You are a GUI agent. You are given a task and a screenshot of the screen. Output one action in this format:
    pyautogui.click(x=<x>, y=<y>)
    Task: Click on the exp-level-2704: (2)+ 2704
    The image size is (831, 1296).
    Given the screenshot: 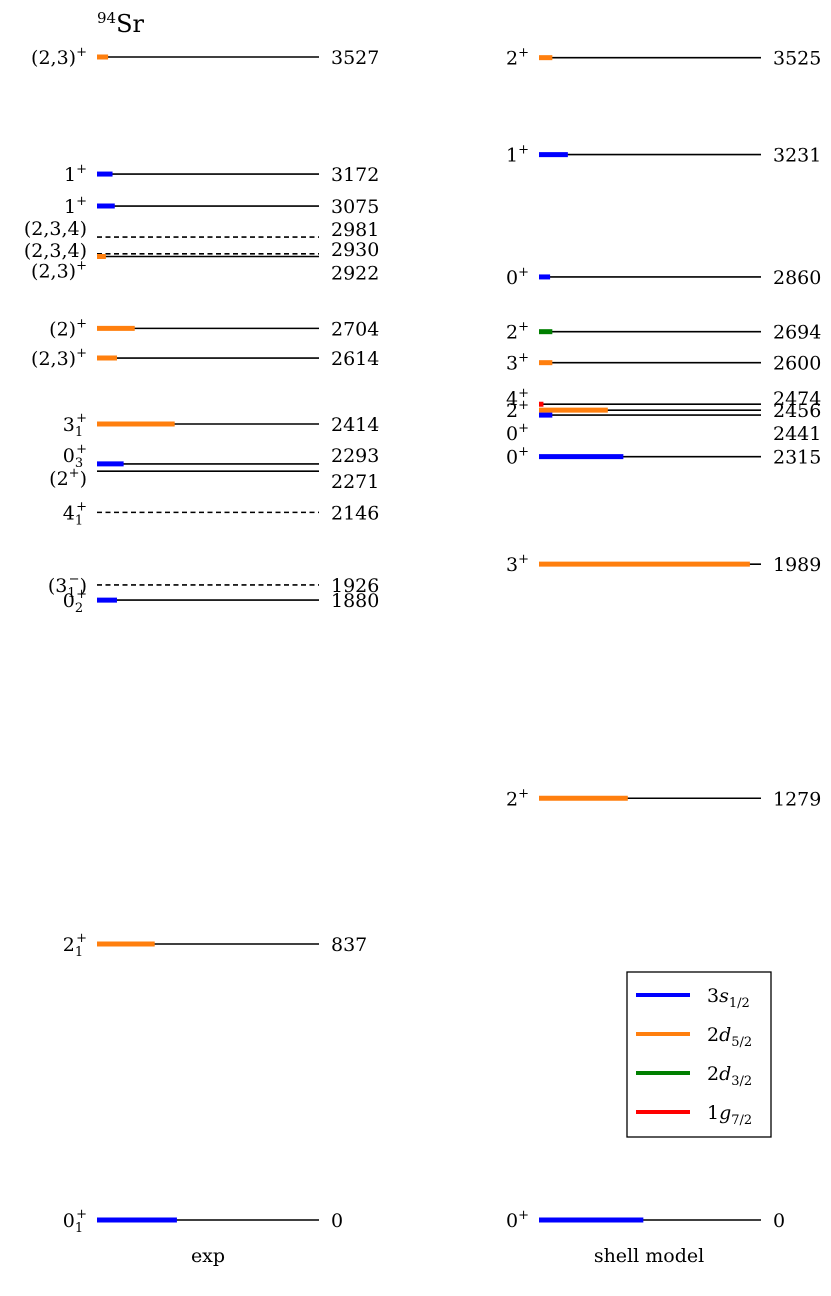 What is the action you would take?
    pyautogui.click(x=214, y=328)
    